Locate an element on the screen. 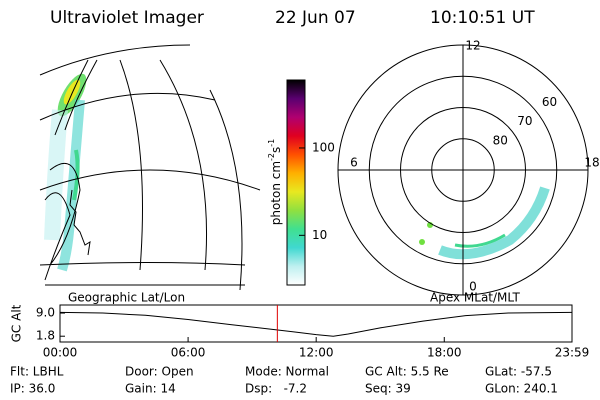 This screenshot has height=400, width=600. mlt-label: 0 is located at coordinates (473, 287).